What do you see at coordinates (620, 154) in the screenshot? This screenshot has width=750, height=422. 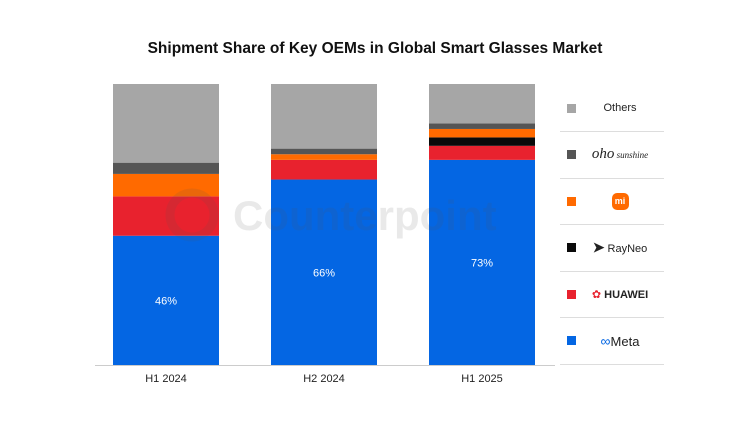 I see `legend-label: oho sunshine` at bounding box center [620, 154].